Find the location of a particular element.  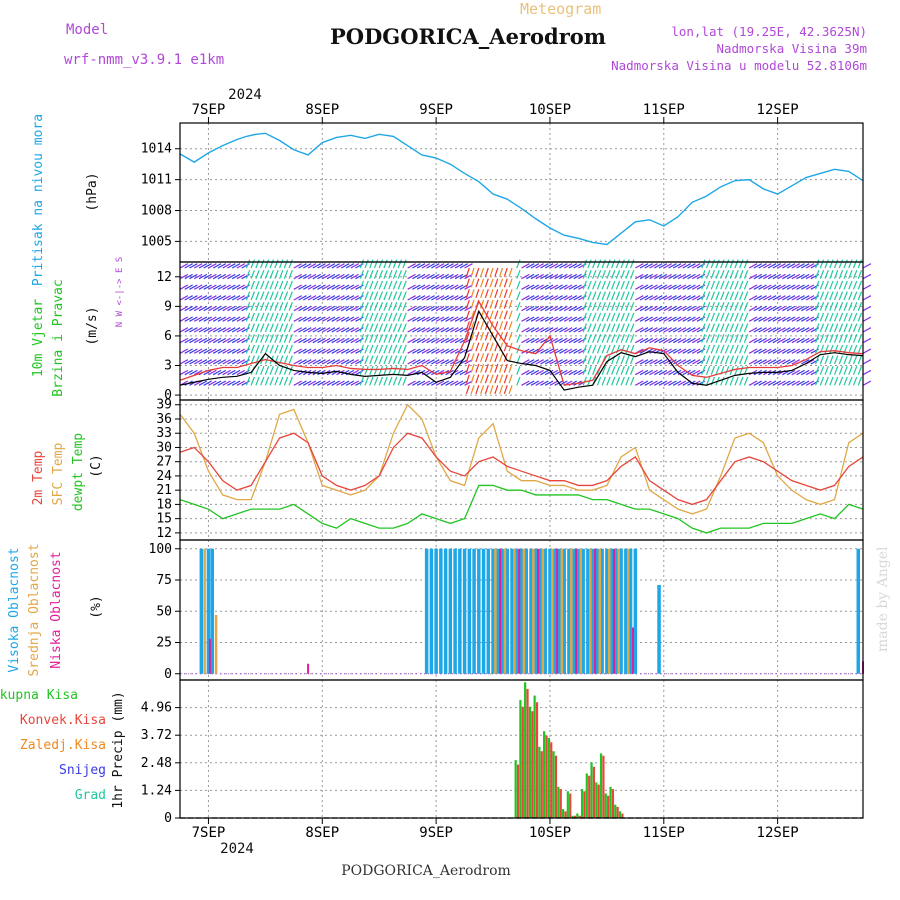

cloud-mid-bar is located at coordinates (514, 611).